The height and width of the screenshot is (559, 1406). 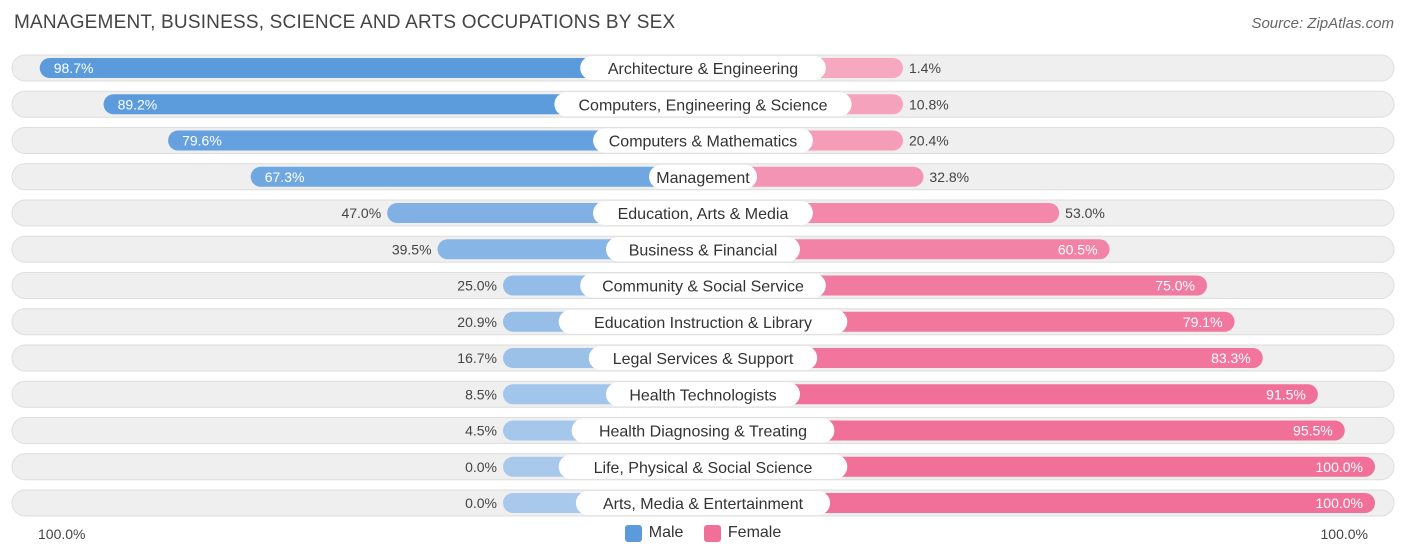 What do you see at coordinates (1286, 394) in the screenshot?
I see `female-value-label: 91.5%` at bounding box center [1286, 394].